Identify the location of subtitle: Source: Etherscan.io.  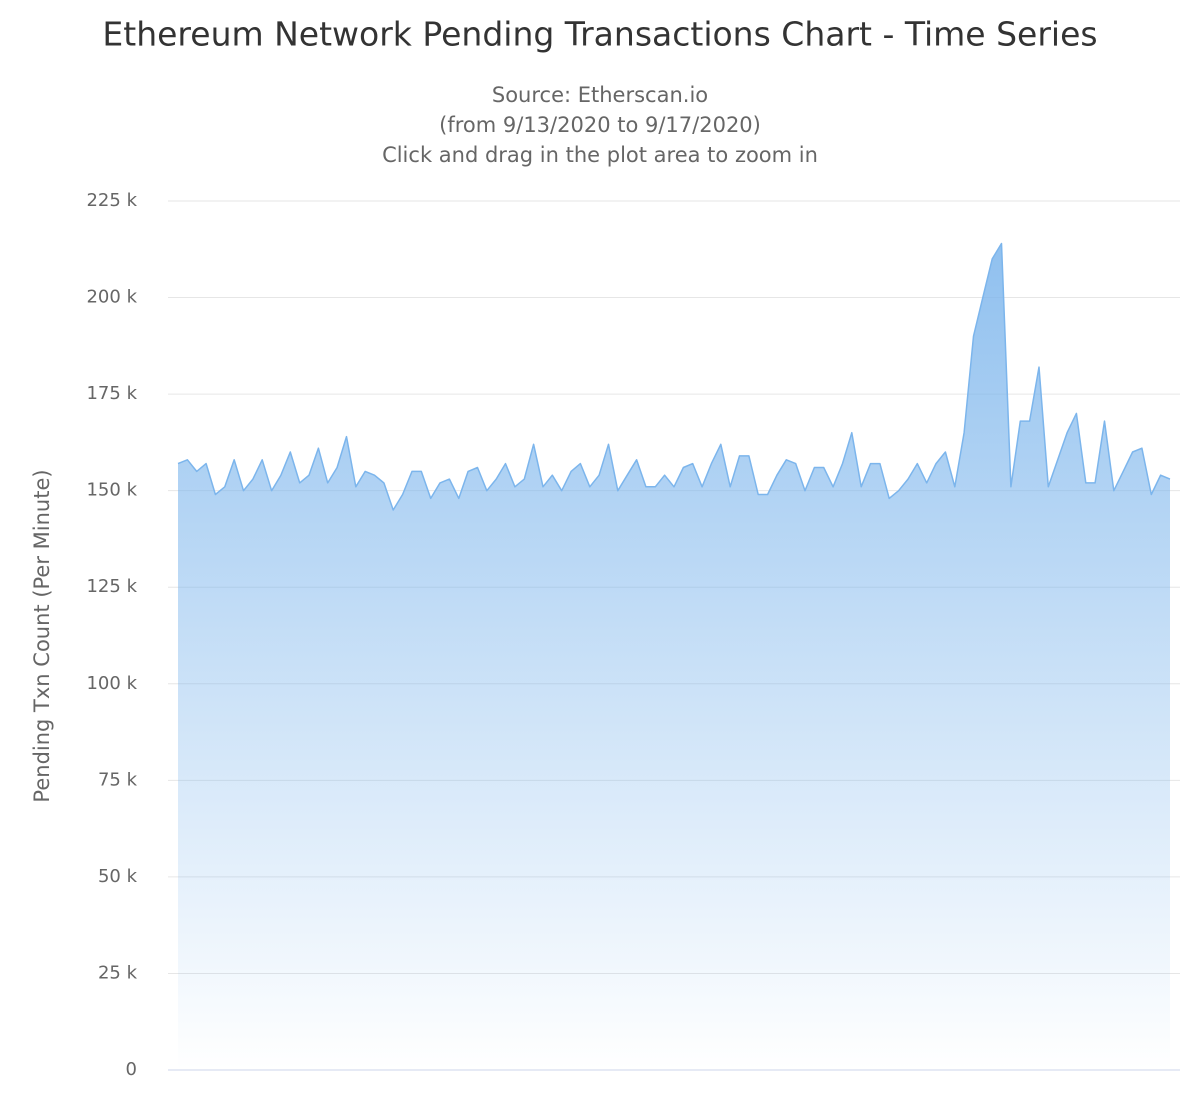
(600, 95).